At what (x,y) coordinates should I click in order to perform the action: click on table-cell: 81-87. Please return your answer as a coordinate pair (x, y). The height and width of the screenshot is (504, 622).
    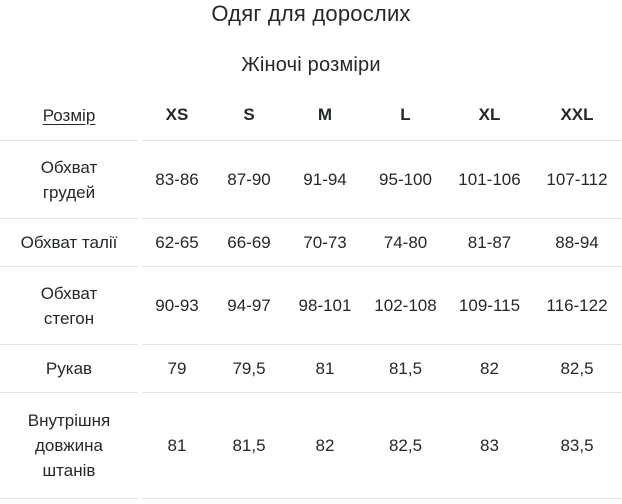
    Looking at the image, I should click on (489, 242).